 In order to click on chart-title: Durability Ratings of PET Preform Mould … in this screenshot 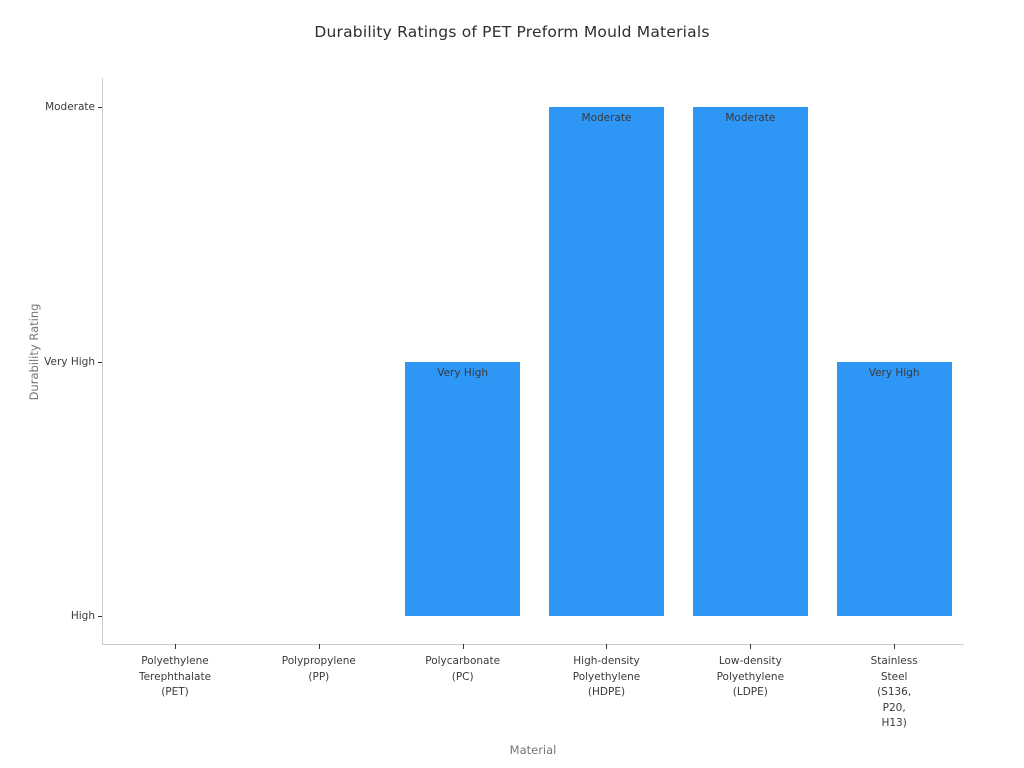, I will do `click(512, 32)`.